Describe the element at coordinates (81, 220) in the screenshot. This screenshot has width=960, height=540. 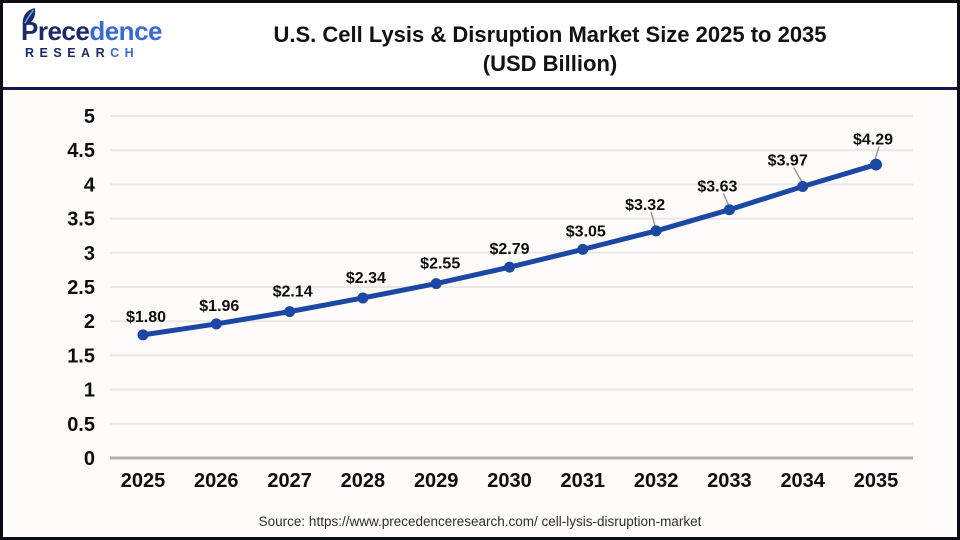
I see `y-tick-label: 3.5` at that location.